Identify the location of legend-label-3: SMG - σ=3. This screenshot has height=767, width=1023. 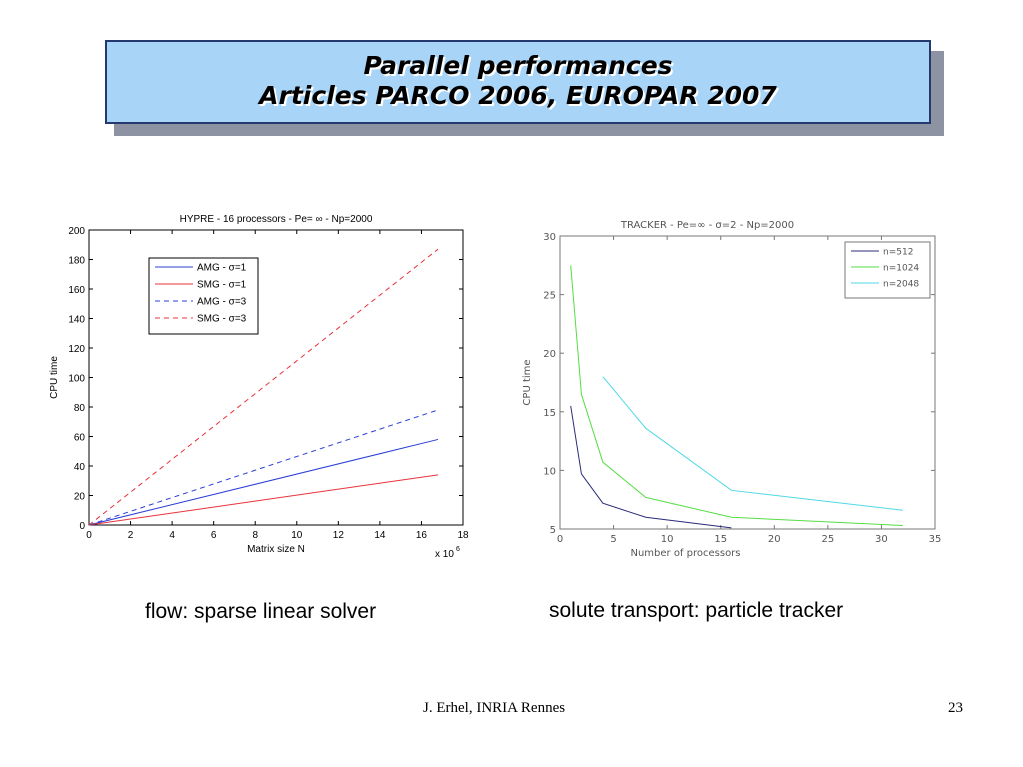
(222, 319).